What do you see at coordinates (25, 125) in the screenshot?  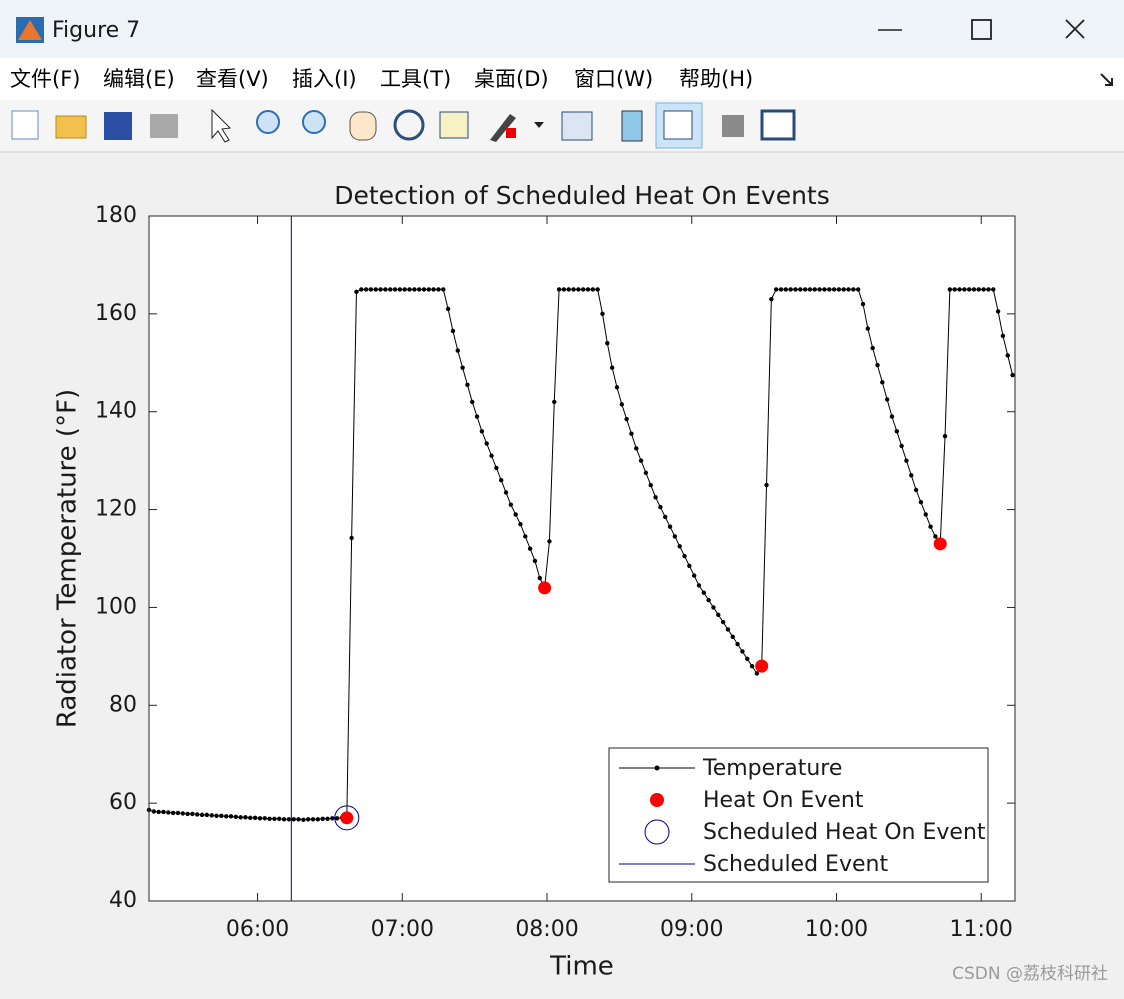 I see `new-icon` at bounding box center [25, 125].